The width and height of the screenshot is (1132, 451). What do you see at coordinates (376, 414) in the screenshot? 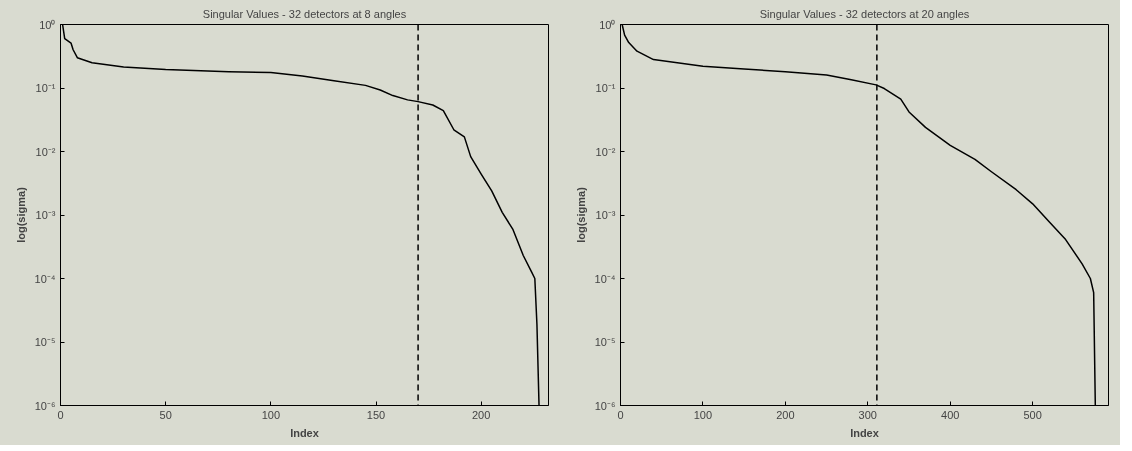
I see `x-tick-label: 150` at bounding box center [376, 414].